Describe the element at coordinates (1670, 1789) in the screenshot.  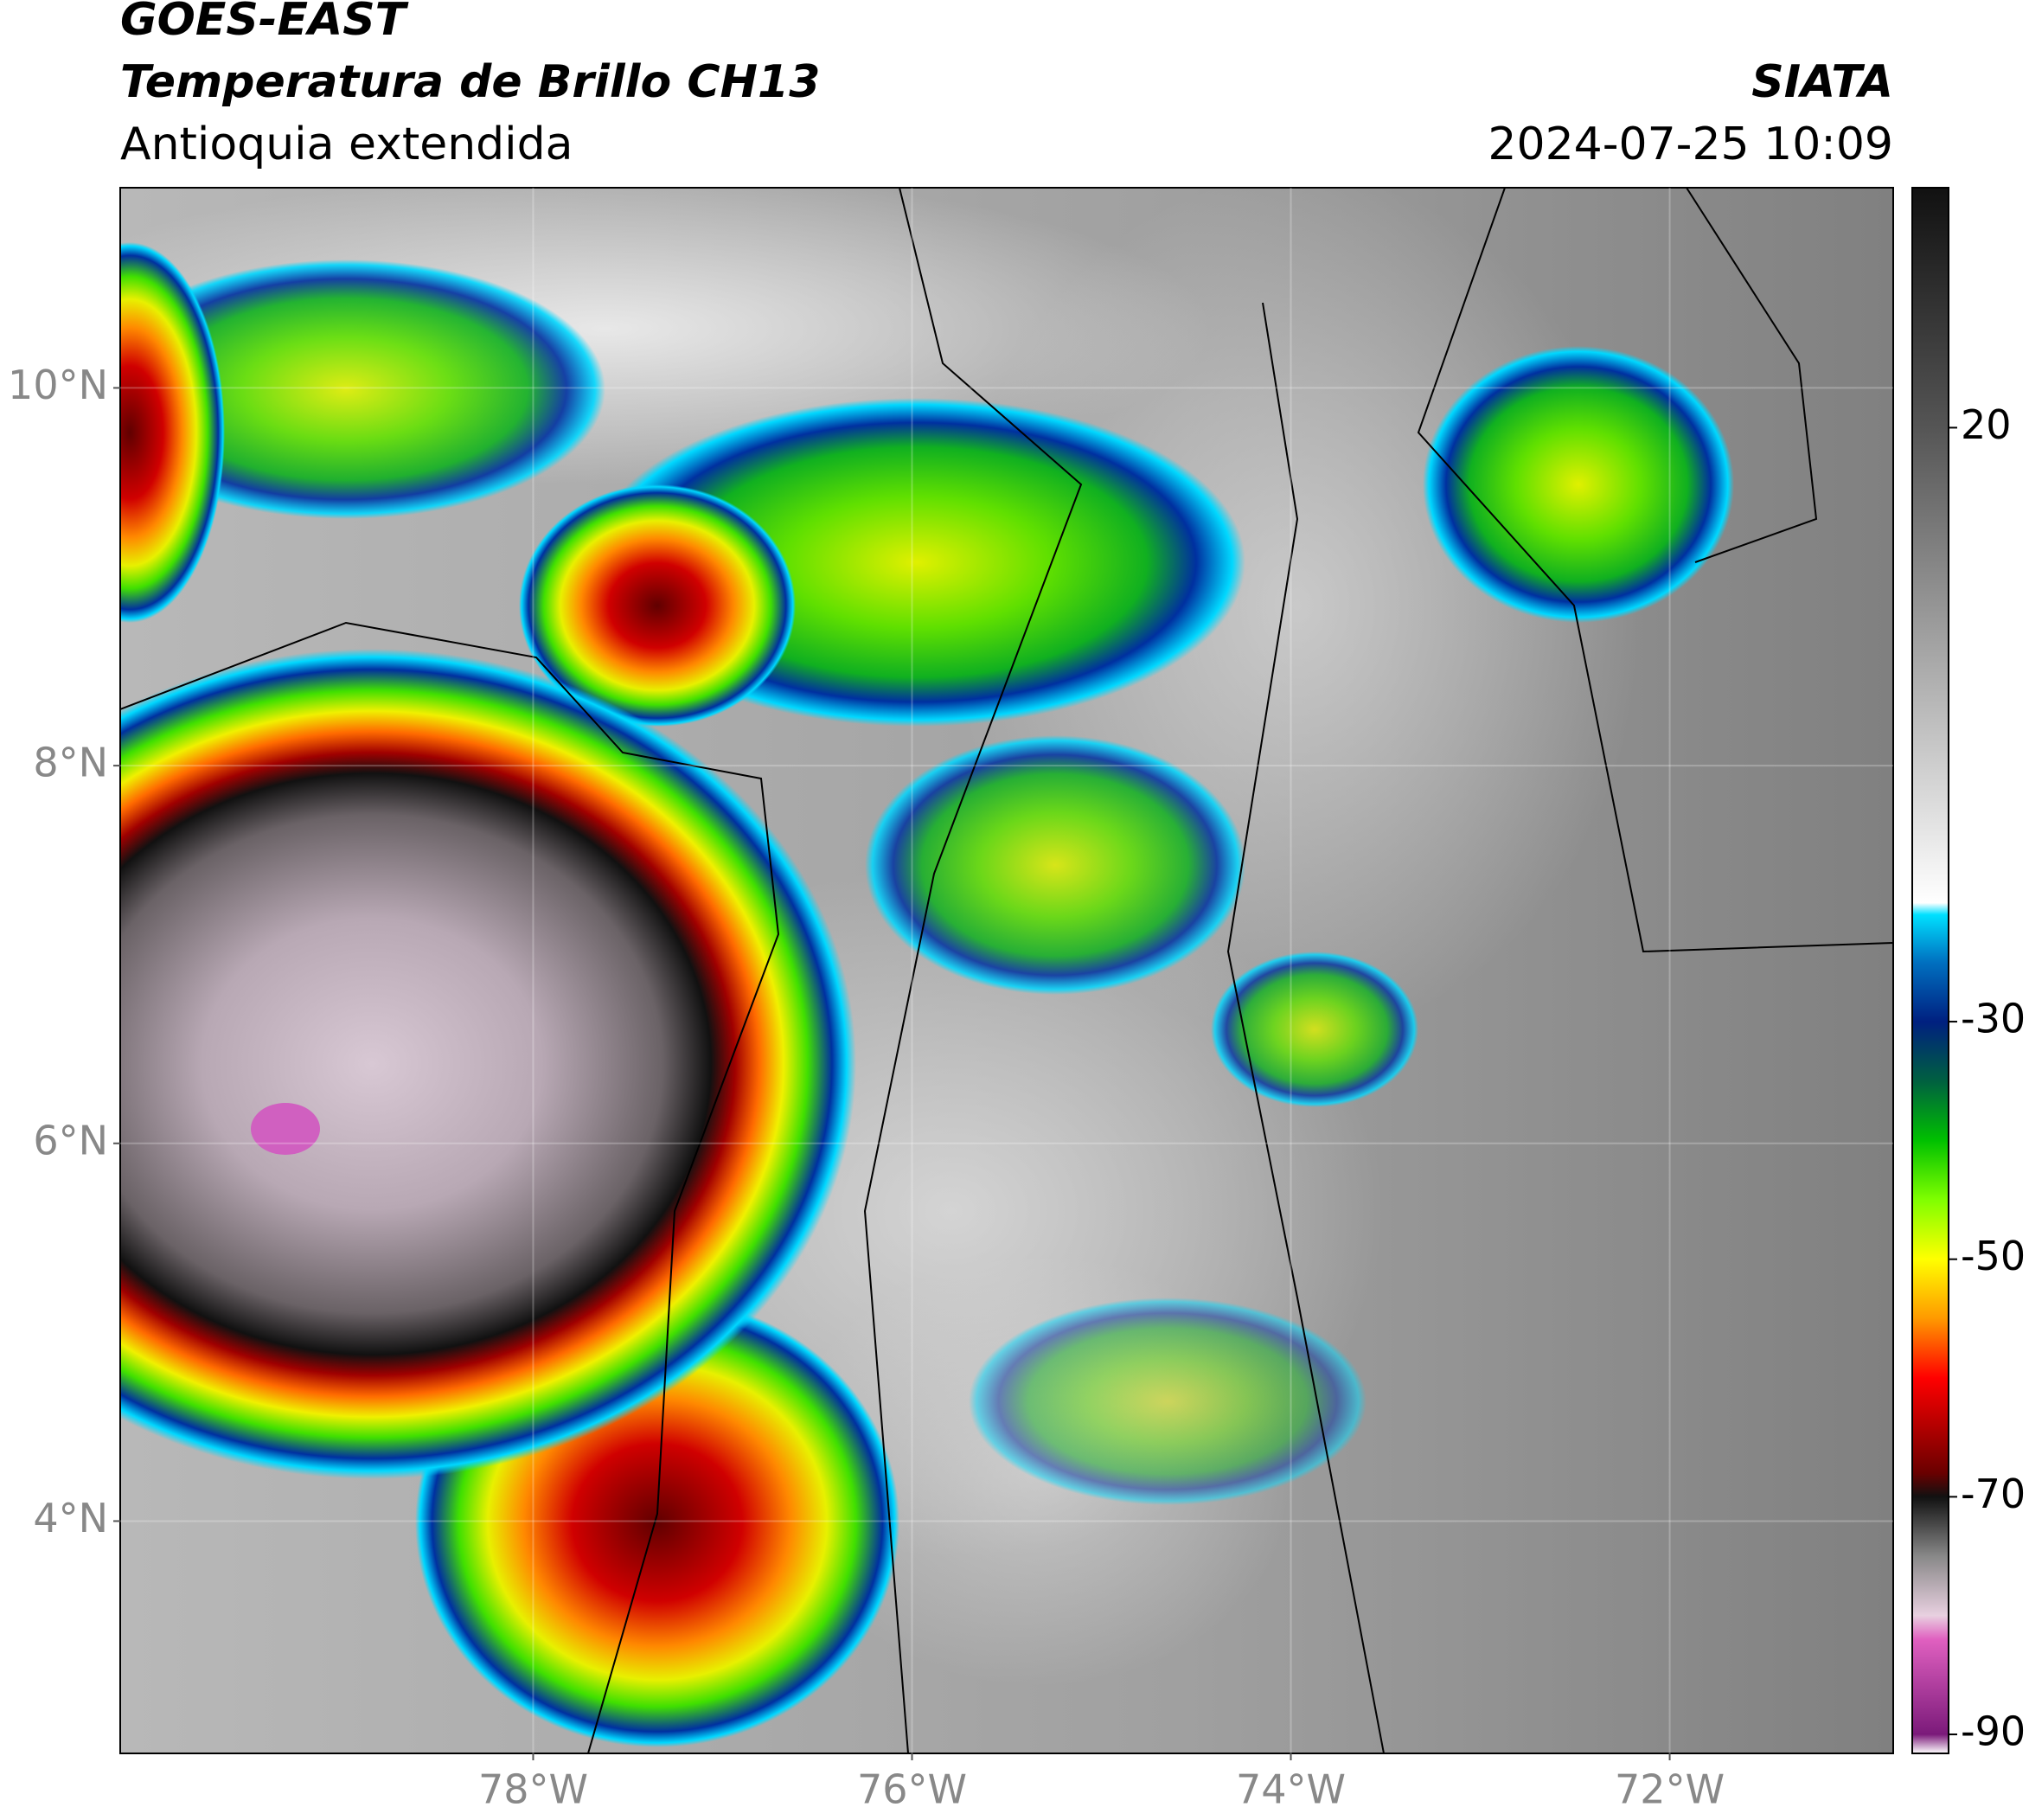
I see `x-tick-label: 72°W` at that location.